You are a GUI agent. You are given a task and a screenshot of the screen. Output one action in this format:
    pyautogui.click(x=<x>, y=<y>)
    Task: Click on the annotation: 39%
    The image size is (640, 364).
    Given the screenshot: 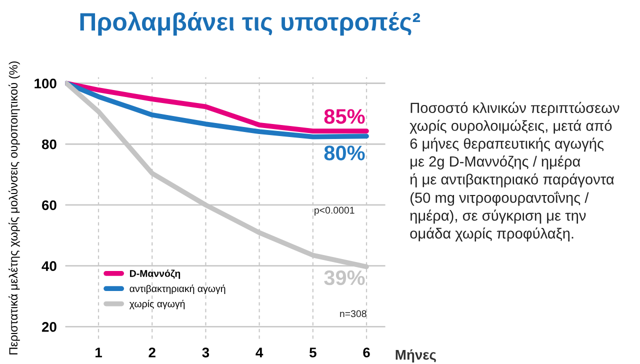 What is the action you would take?
    pyautogui.click(x=344, y=278)
    